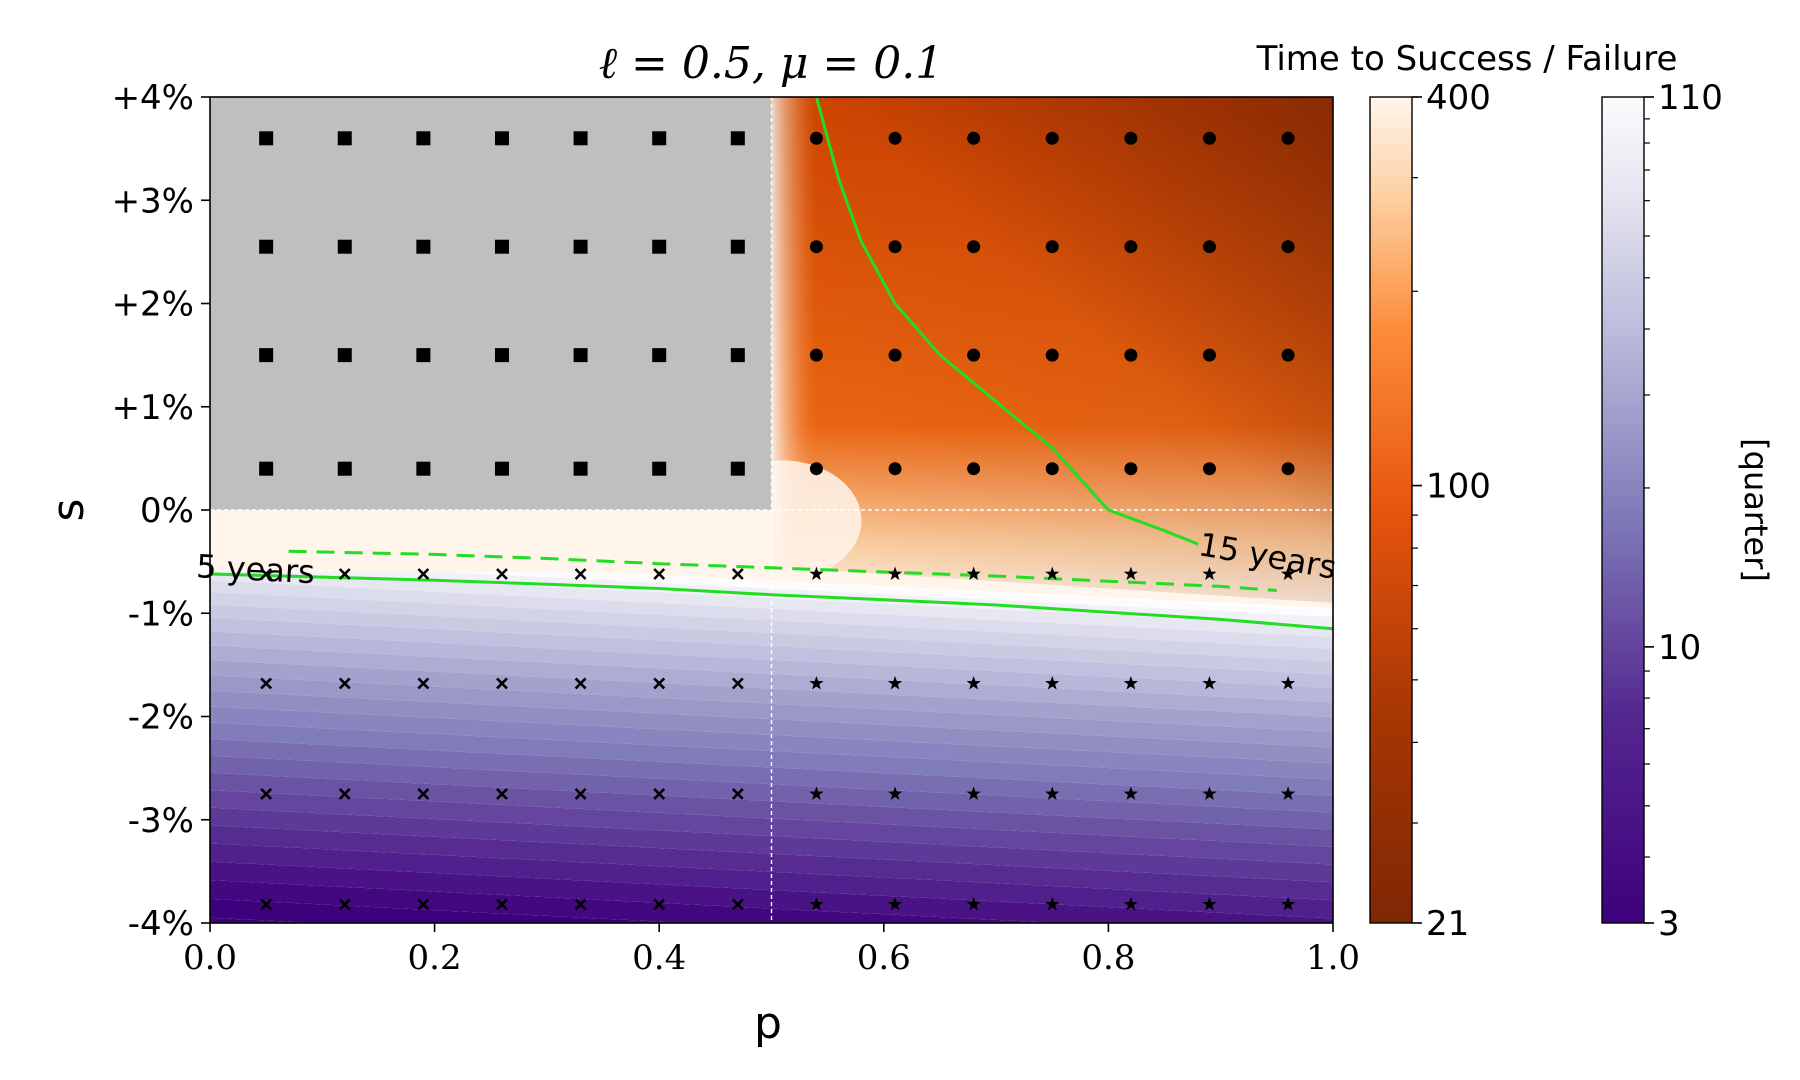 The height and width of the screenshot is (1080, 1800). I want to click on y-axis: -4% -3% -2% -1% 0% +1% +2% +3% +4%, so click(161, 511).